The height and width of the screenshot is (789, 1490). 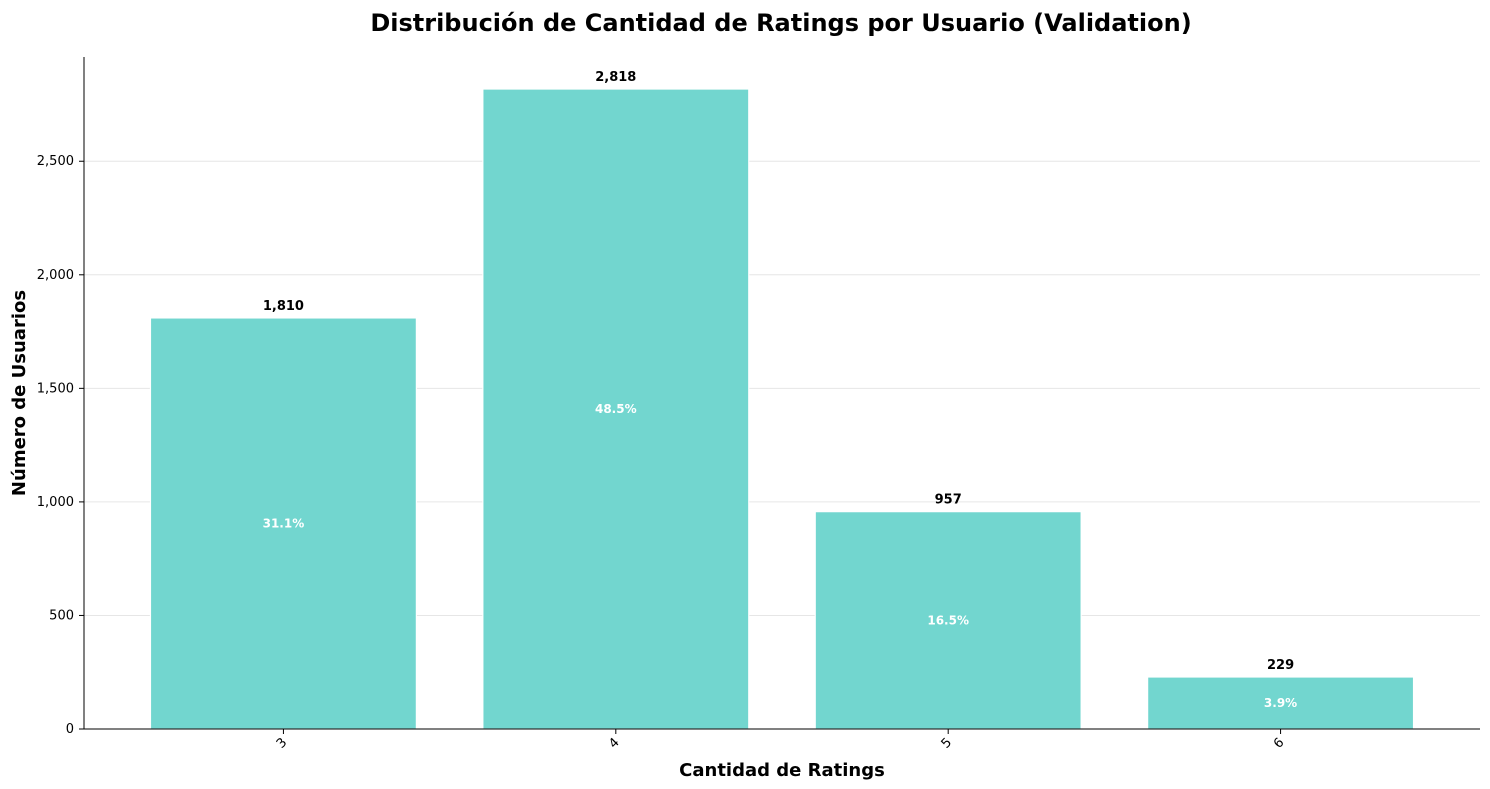 I want to click on x-tick-label: 4, so click(x=614, y=743).